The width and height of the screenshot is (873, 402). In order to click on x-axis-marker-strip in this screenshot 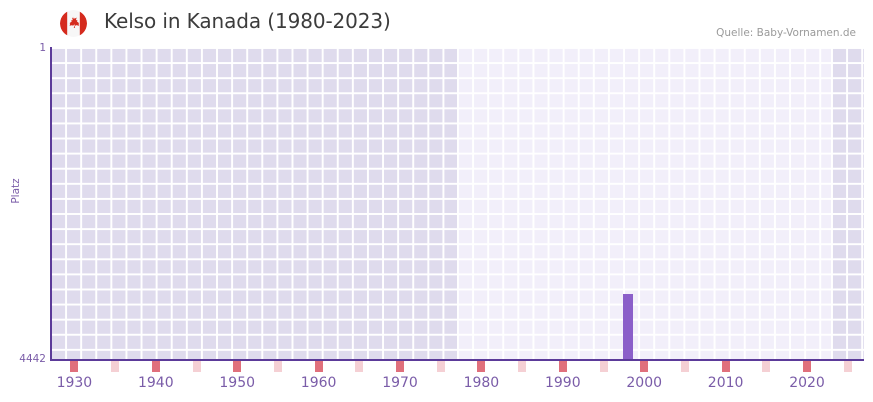, I will do `click(457, 366)`.